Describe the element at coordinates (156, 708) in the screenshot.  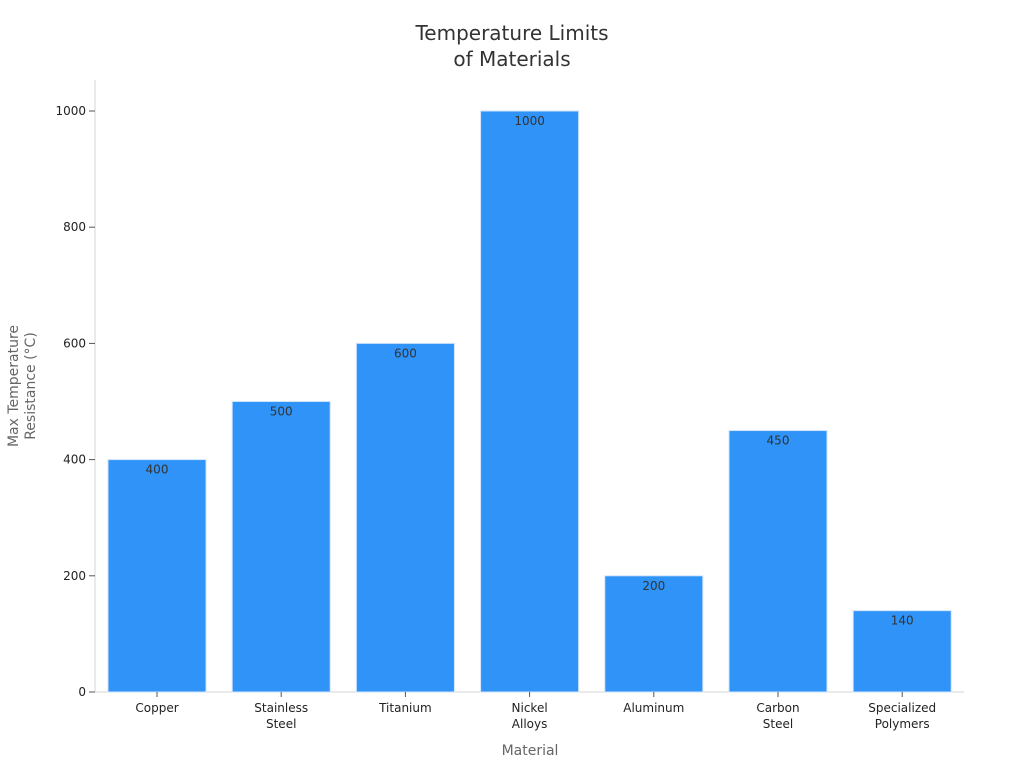
I see `x-category-label: Copper` at that location.